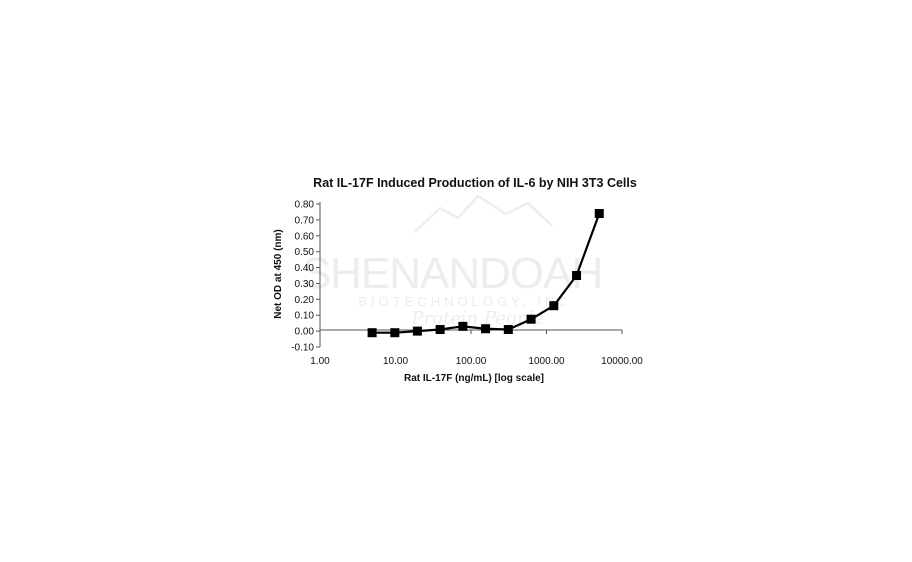  I want to click on y-tick-label: 0.60, so click(305, 236).